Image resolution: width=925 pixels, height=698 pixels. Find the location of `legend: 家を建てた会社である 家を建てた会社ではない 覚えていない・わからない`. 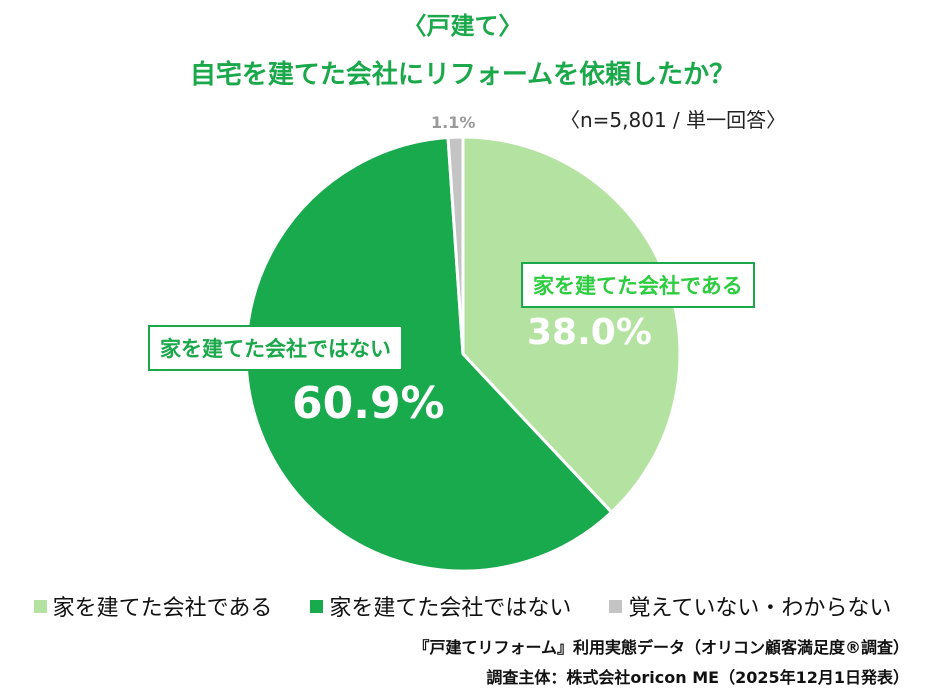

legend: 家を建てた会社である 家を建てた会社ではない 覚えていない・わからない is located at coordinates (462, 606).